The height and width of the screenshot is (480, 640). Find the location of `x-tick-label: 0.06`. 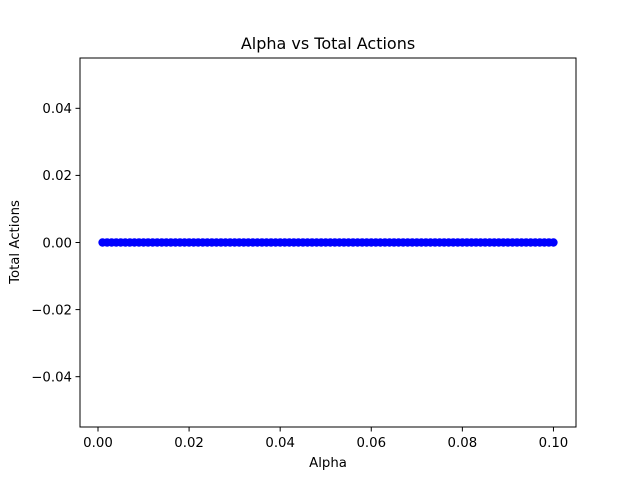

x-tick-label: 0.06 is located at coordinates (371, 443).